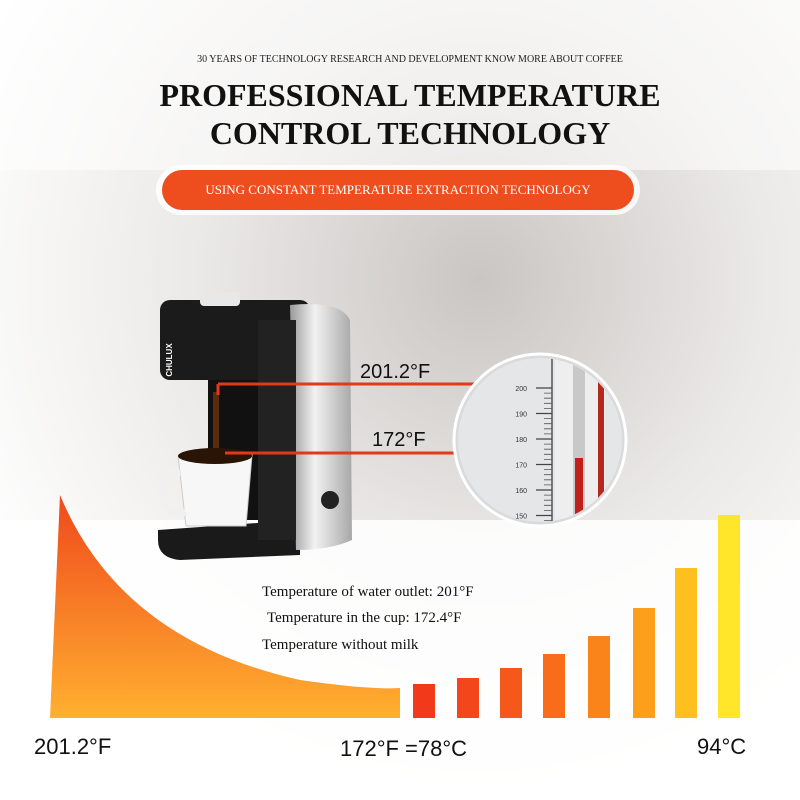  What do you see at coordinates (521, 389) in the screenshot?
I see `thermo-tick-label: 200` at bounding box center [521, 389].